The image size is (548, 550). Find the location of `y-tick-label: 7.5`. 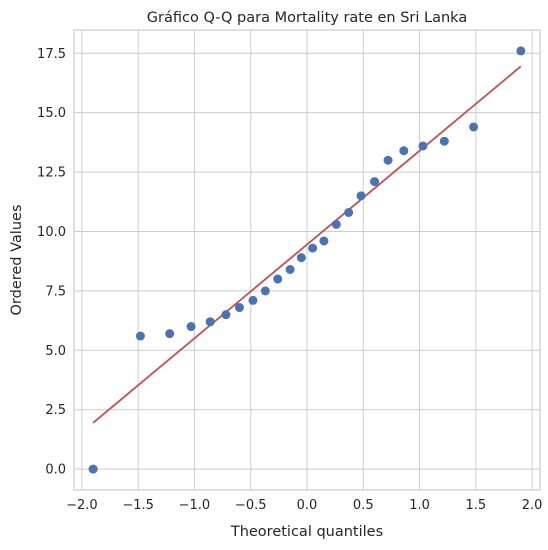

y-tick-label: 7.5 is located at coordinates (55, 291).